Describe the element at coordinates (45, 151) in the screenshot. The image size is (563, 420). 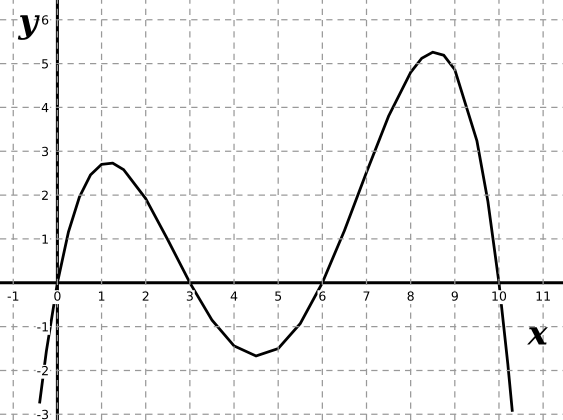
I see `y-tick-label: 3` at that location.